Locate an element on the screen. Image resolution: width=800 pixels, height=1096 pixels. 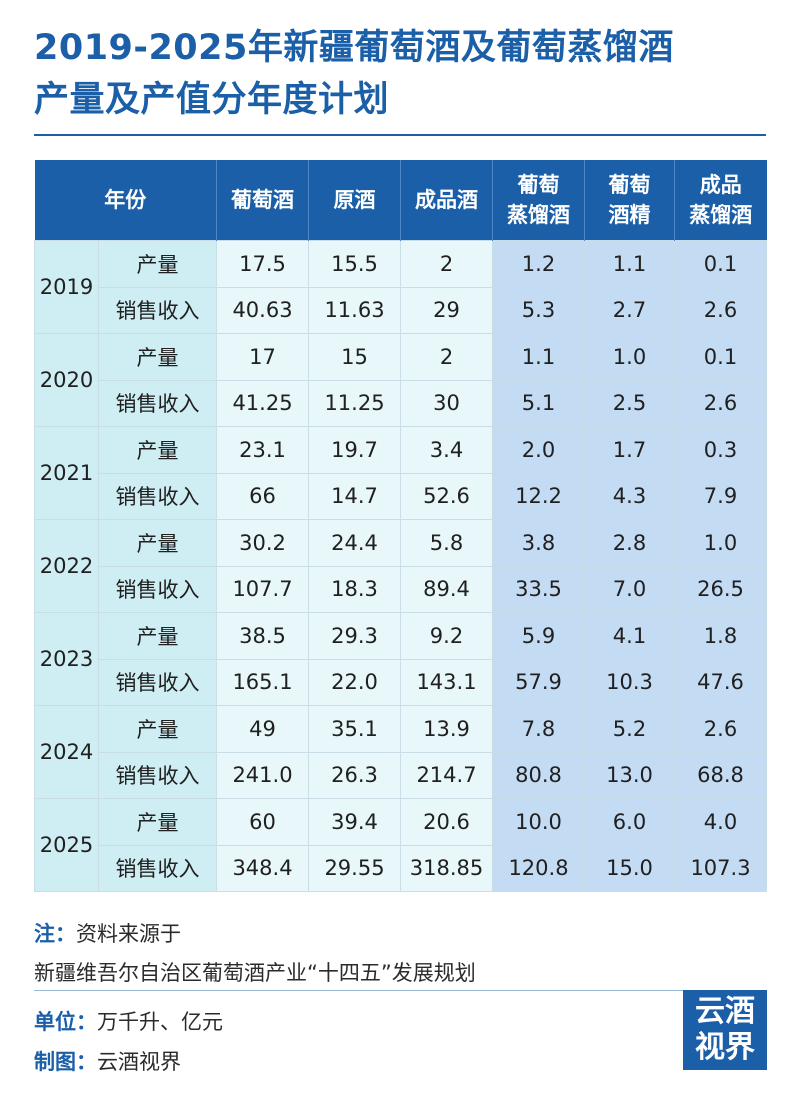
table-row: 2022 产量 30.2 24.4 5.8 3.8 2.8 1.0 is located at coordinates (400, 566).